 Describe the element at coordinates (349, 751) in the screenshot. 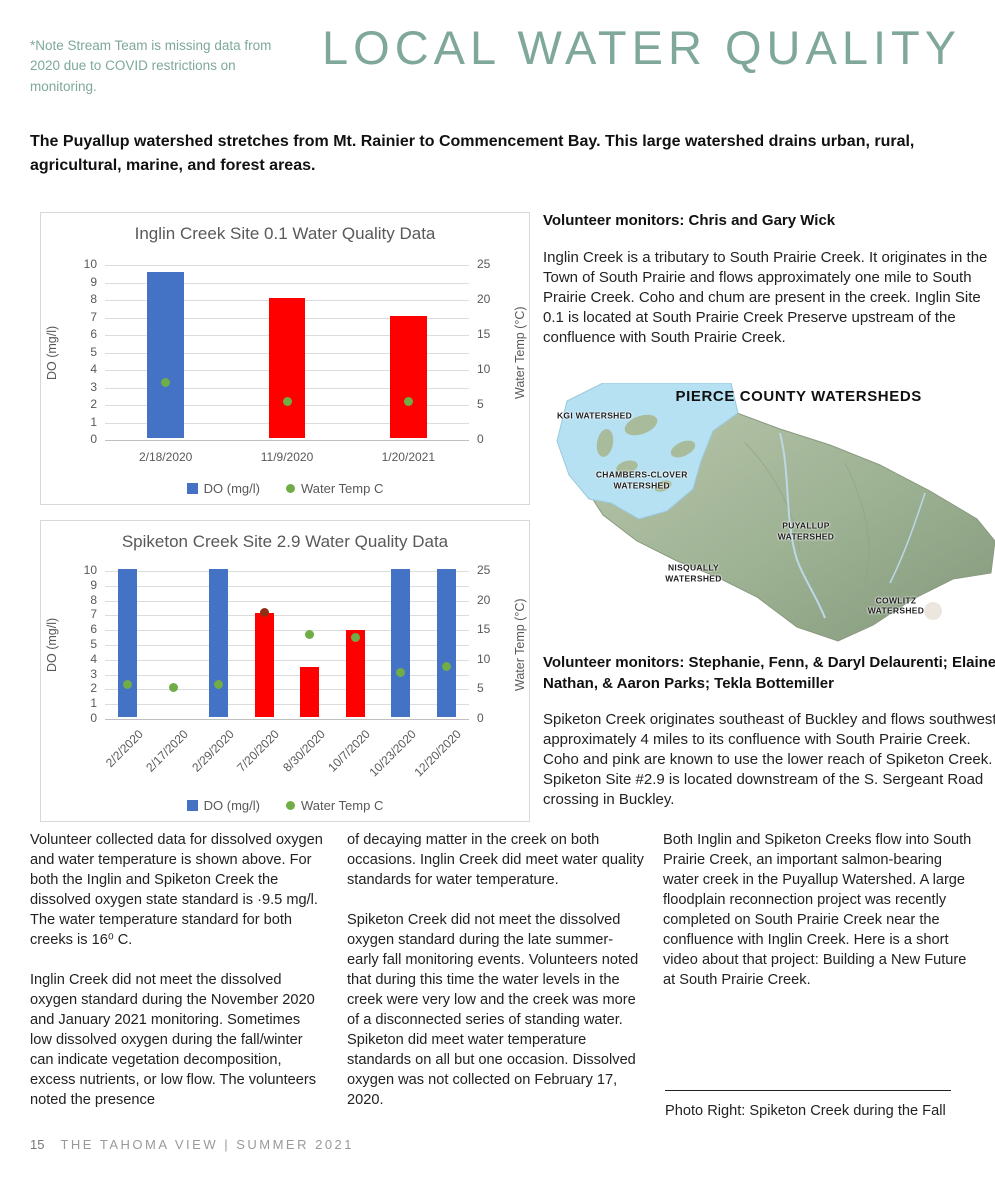

I see `x-axis-label: 10/7/2020` at that location.